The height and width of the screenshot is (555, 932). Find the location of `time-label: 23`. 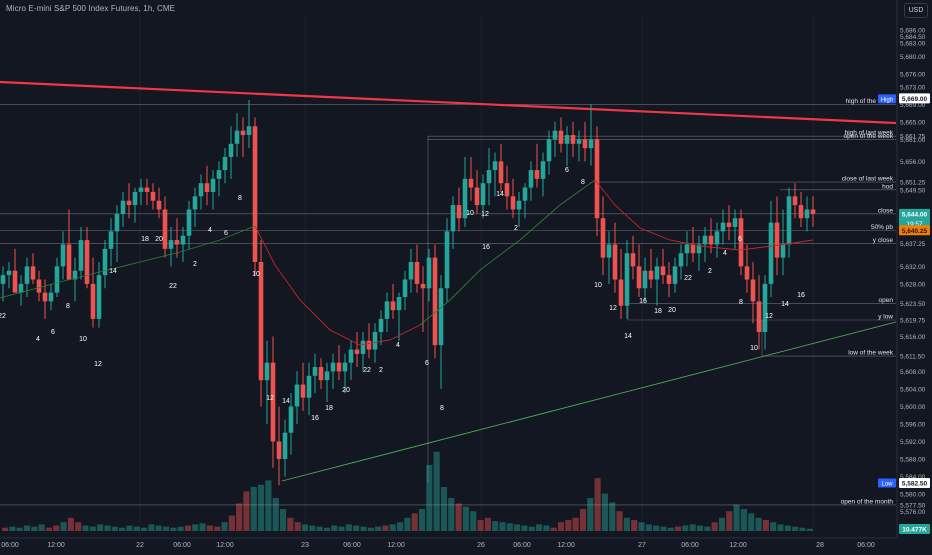

time-label: 23 is located at coordinates (305, 545).